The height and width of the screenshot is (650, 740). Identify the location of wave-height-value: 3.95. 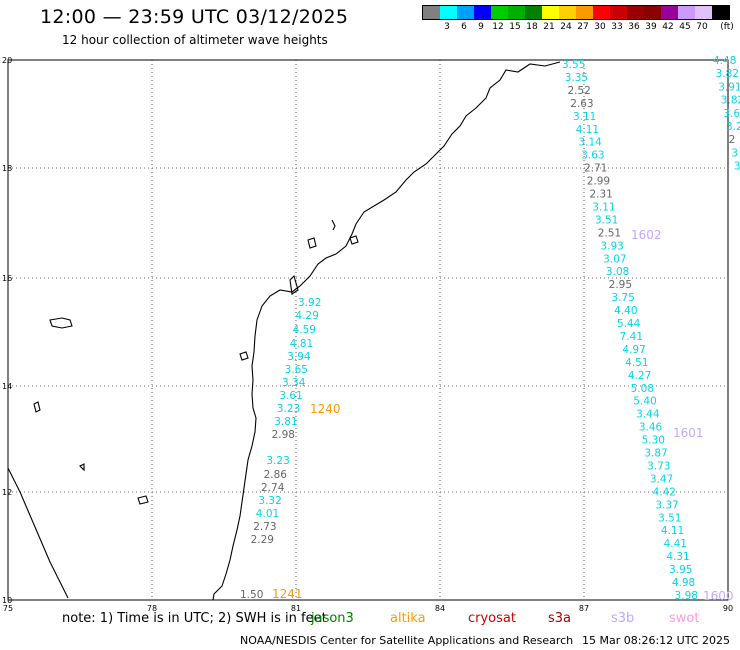
(680, 570).